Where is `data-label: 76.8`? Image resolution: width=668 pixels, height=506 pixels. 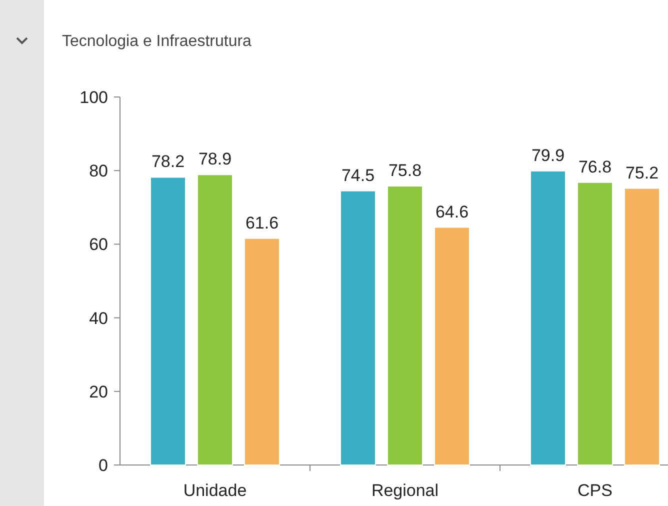
data-label: 76.8 is located at coordinates (595, 166).